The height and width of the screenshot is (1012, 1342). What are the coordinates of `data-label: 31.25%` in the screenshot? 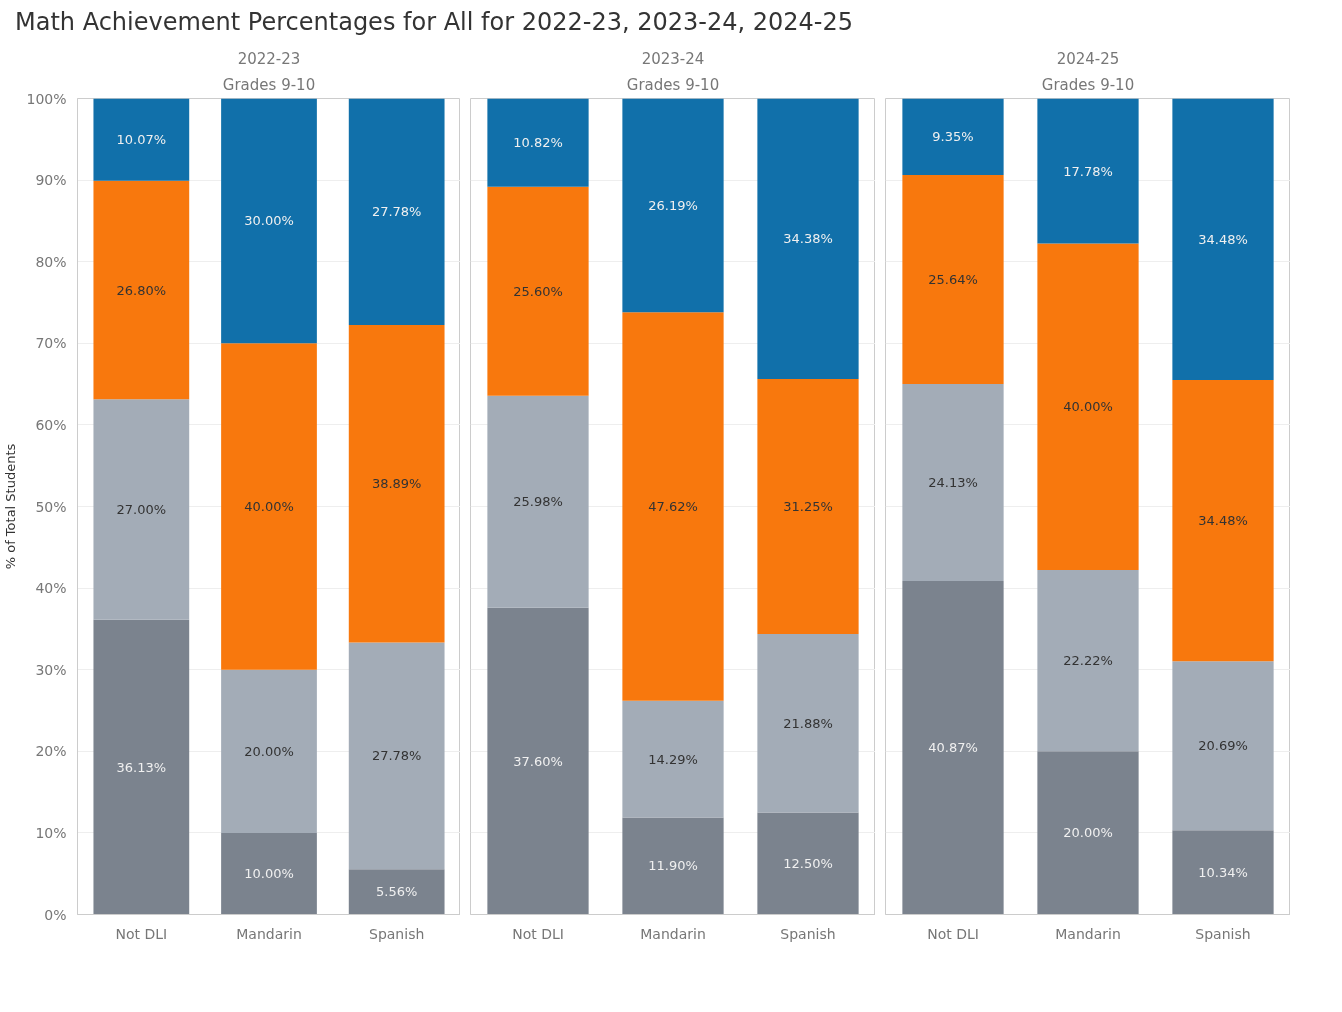 It's located at (808, 507).